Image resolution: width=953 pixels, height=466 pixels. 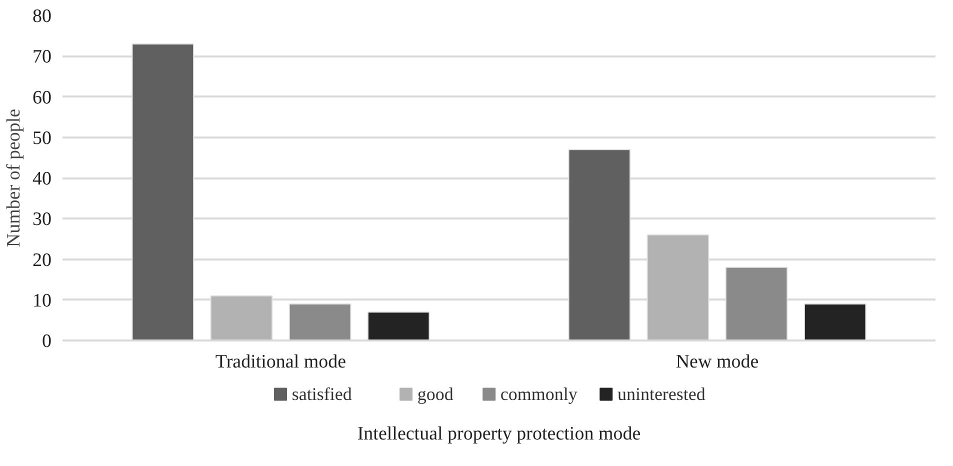 What do you see at coordinates (42, 57) in the screenshot?
I see `y-tick-label: 70` at bounding box center [42, 57].